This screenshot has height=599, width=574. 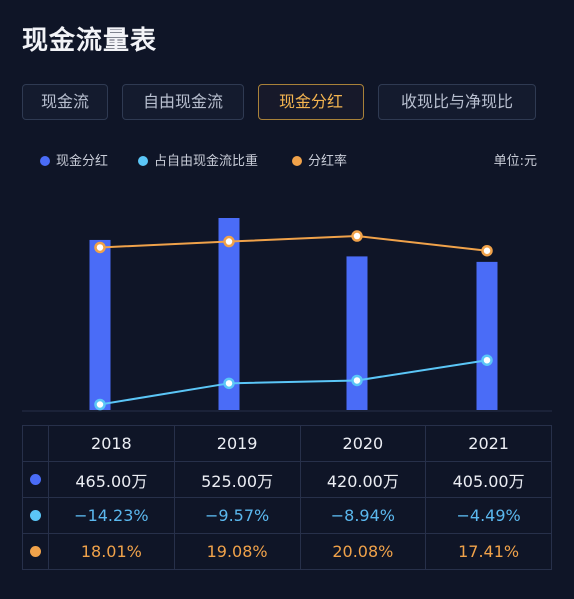 I want to click on table-cell: 17.41%, so click(x=488, y=551).